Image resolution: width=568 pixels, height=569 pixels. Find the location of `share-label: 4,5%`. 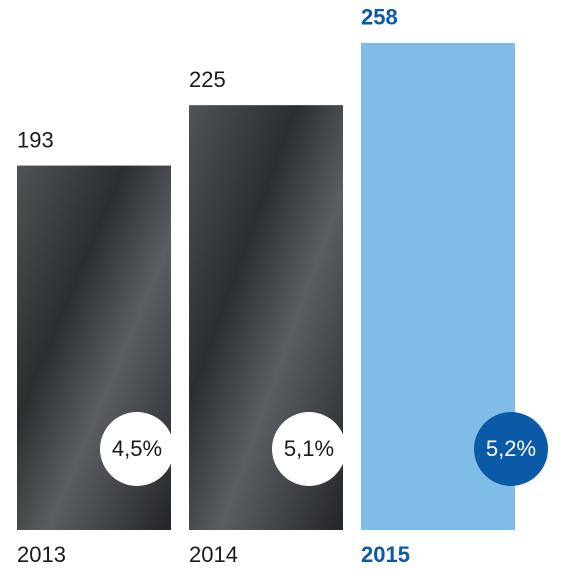

share-label: 4,5% is located at coordinates (137, 448).